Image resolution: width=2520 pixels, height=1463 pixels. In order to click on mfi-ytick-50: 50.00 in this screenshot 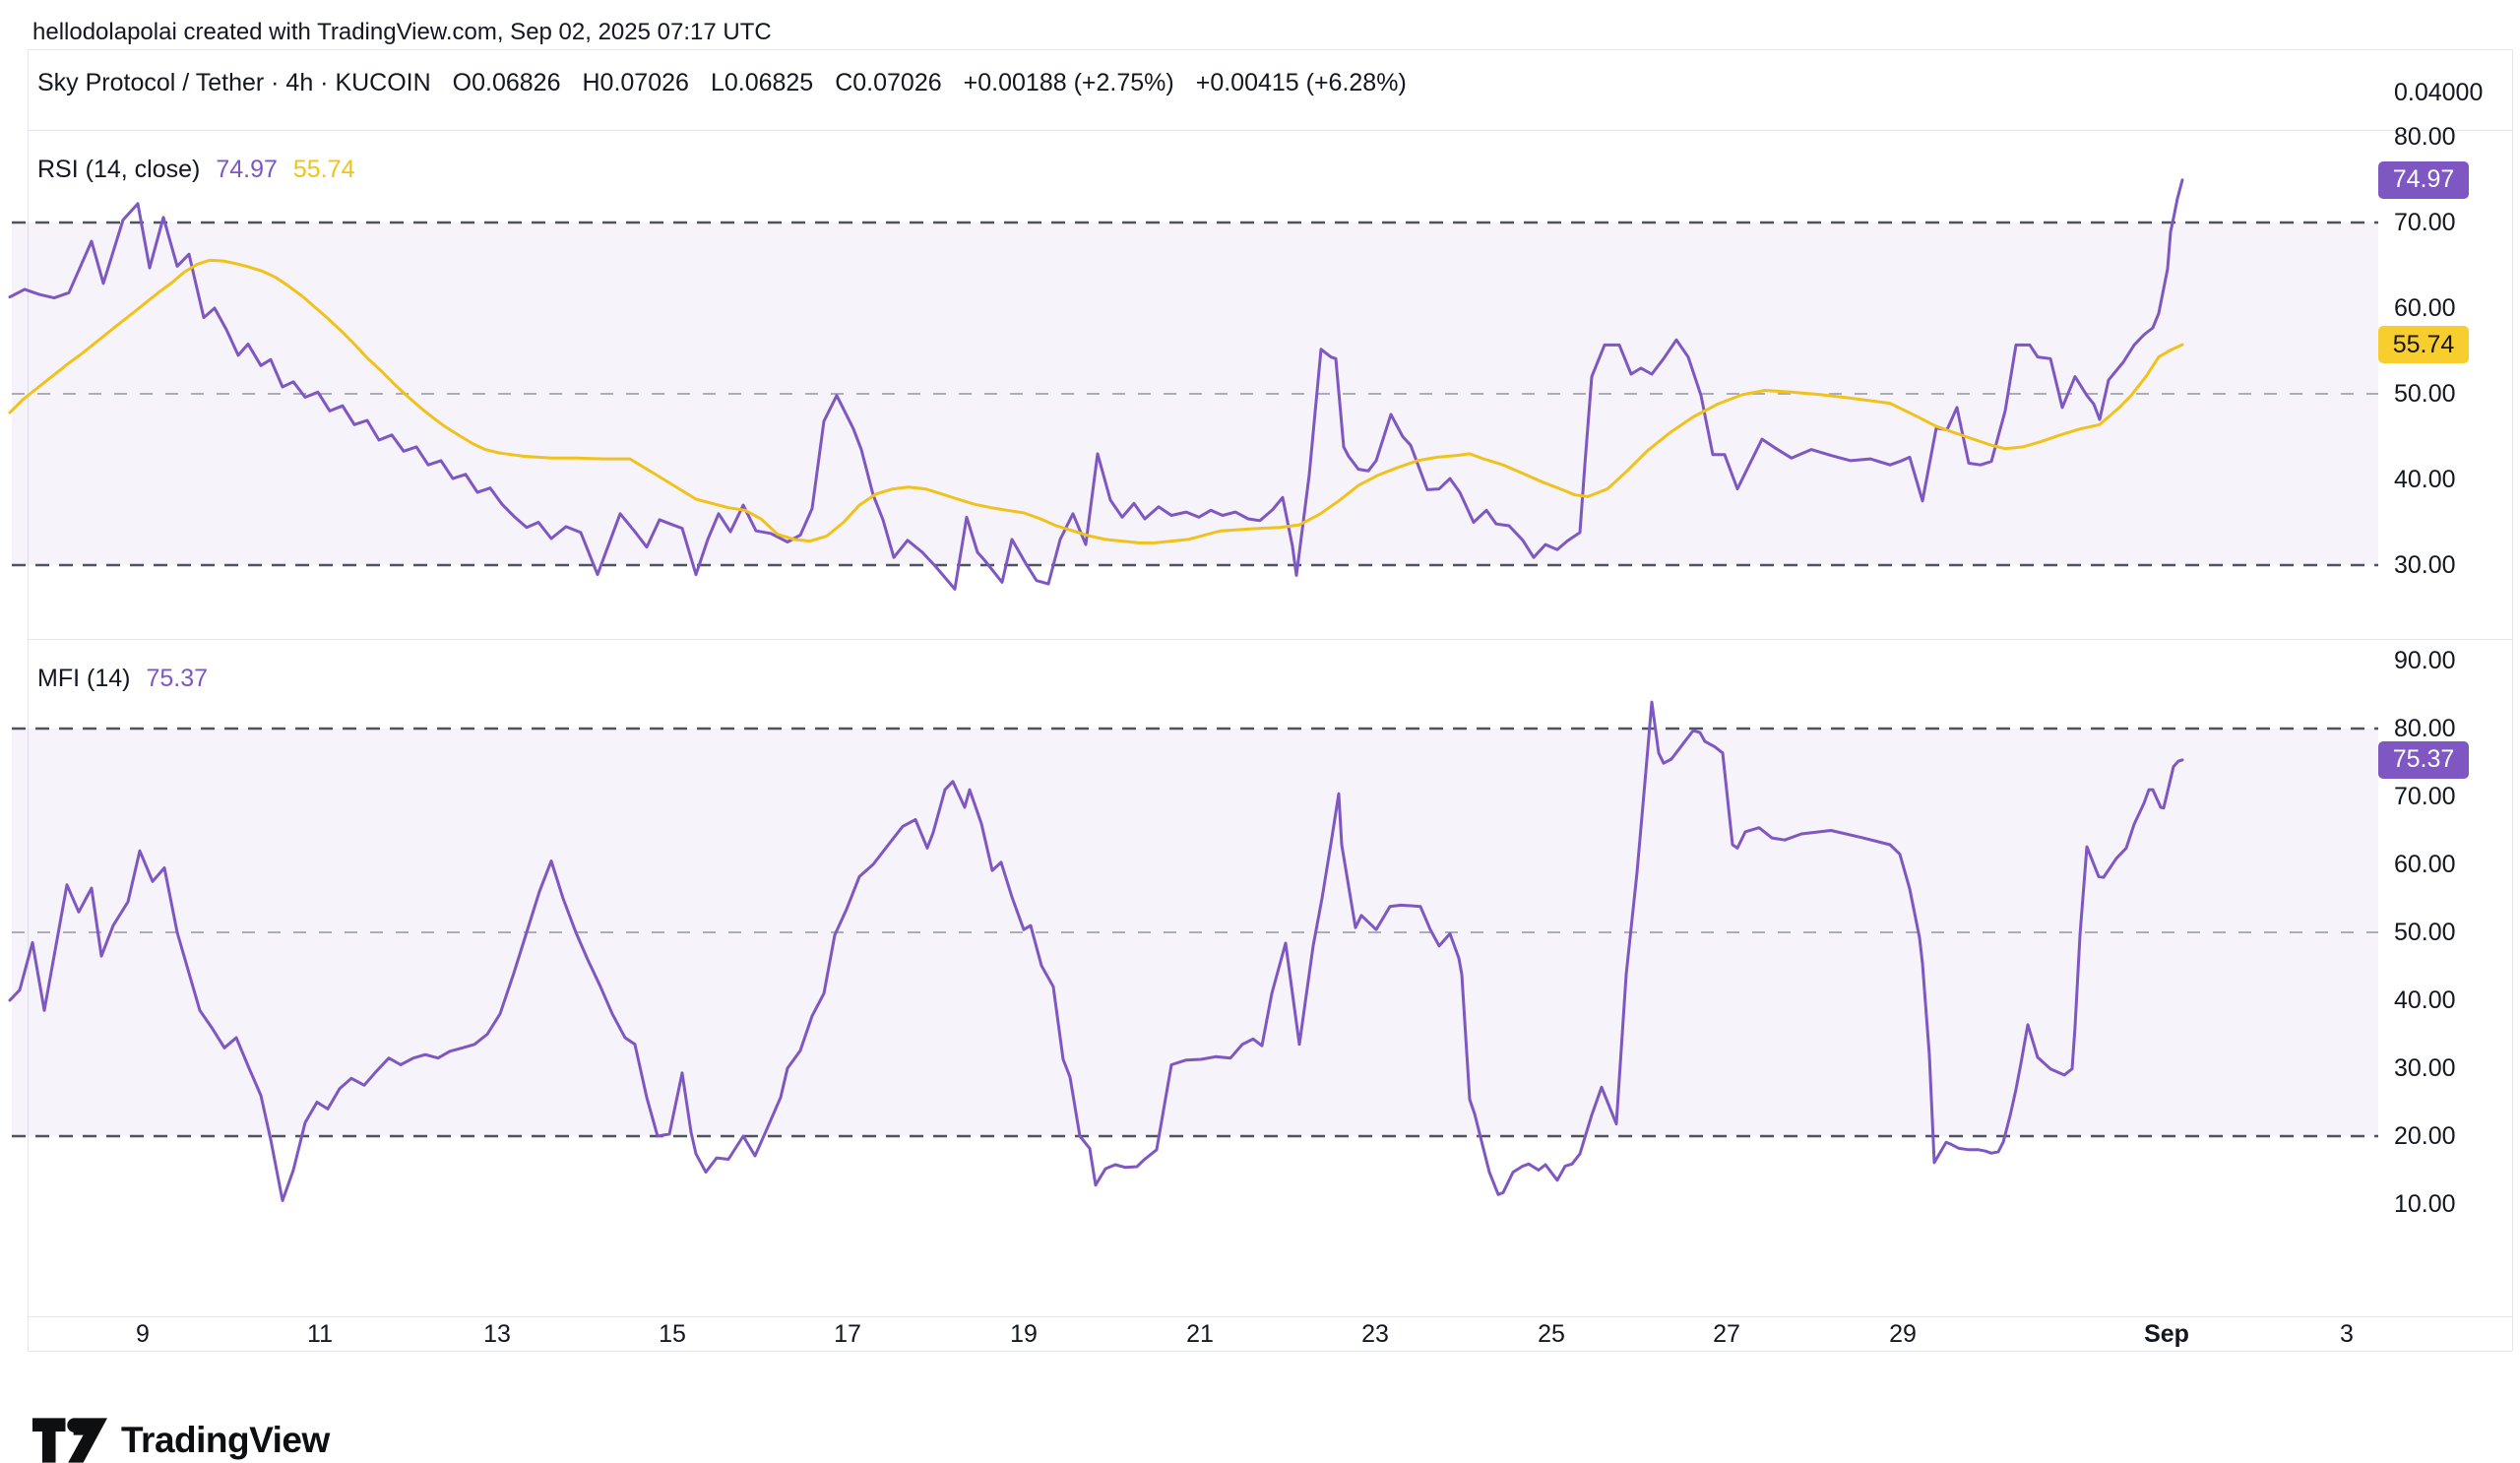, I will do `click(2425, 932)`.